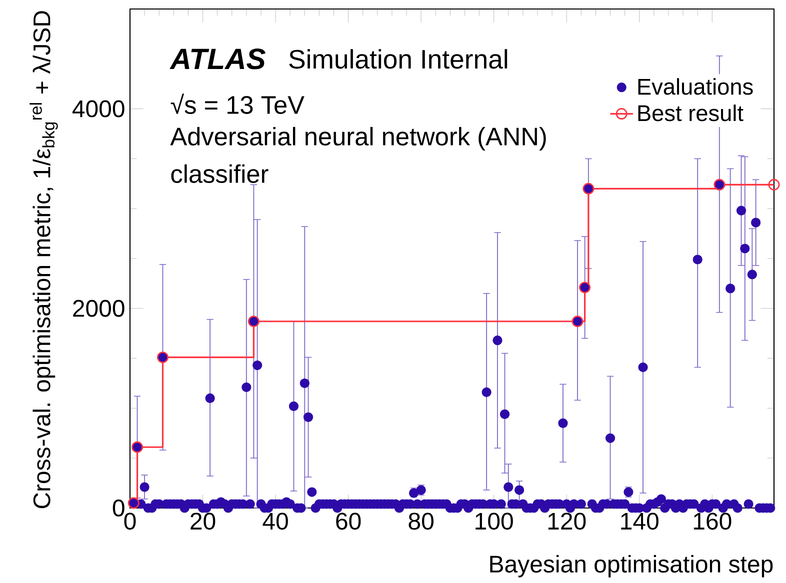 The height and width of the screenshot is (583, 786). I want to click on x-tick-label: 120, so click(567, 521).